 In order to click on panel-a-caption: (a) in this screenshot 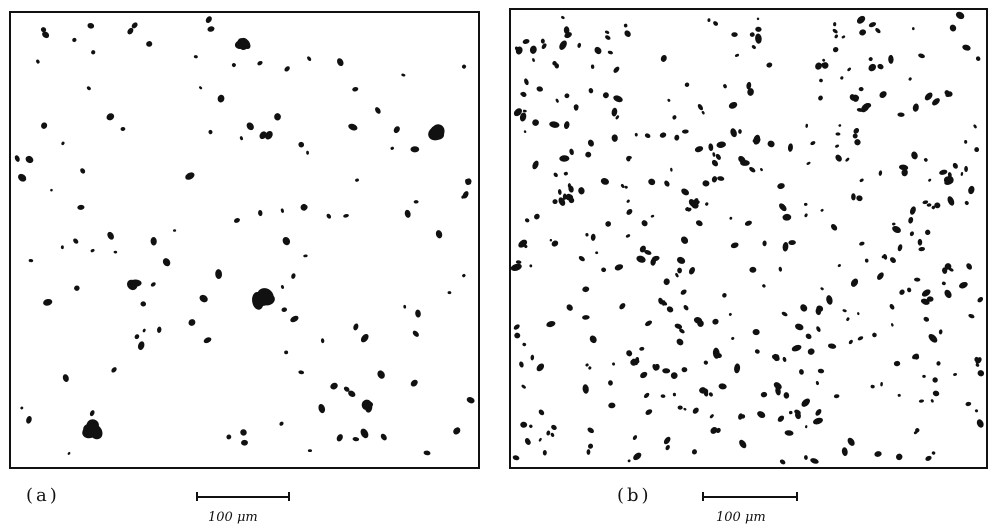, I will do `click(43, 495)`.